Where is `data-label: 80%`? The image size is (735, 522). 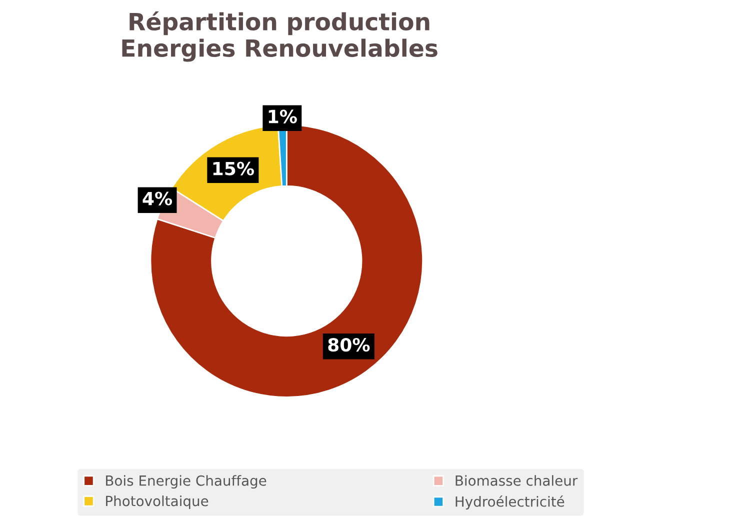
data-label: 80% is located at coordinates (349, 345).